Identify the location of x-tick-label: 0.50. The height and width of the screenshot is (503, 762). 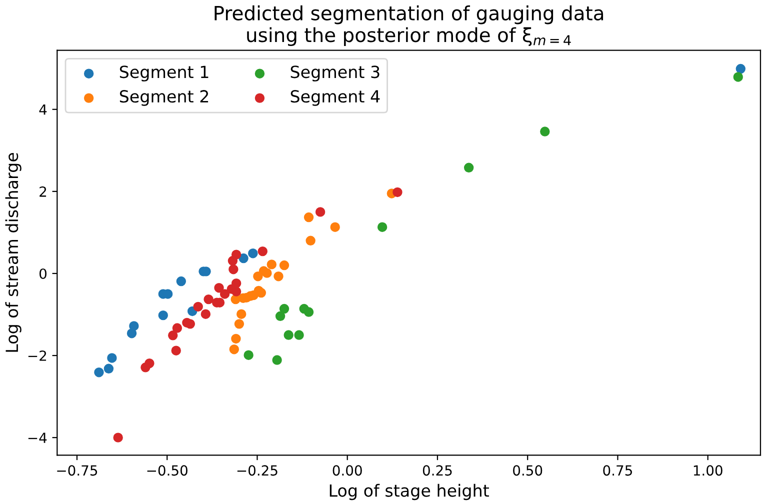
(527, 470).